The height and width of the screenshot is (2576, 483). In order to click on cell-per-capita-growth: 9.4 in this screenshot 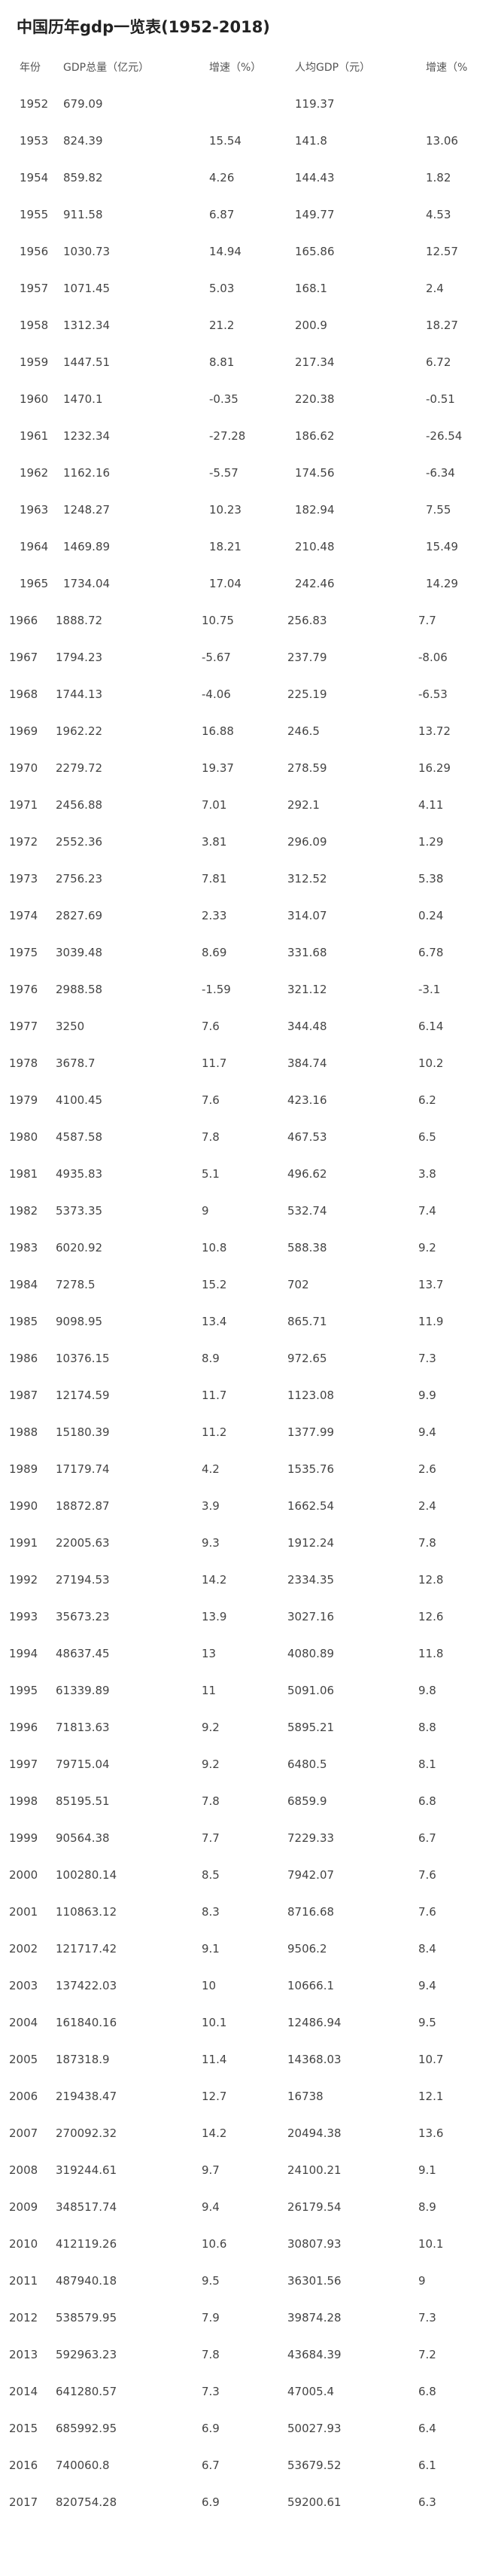, I will do `click(427, 1432)`.